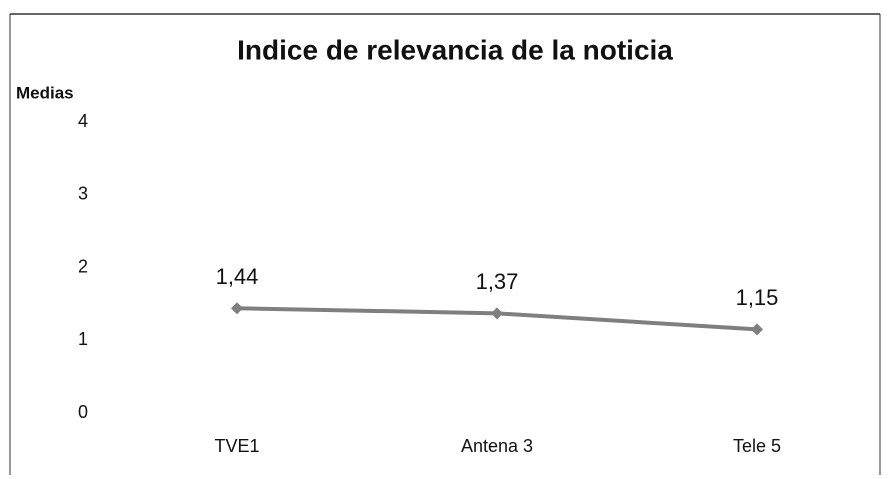  What do you see at coordinates (83, 412) in the screenshot?
I see `y-tick-label: 0` at bounding box center [83, 412].